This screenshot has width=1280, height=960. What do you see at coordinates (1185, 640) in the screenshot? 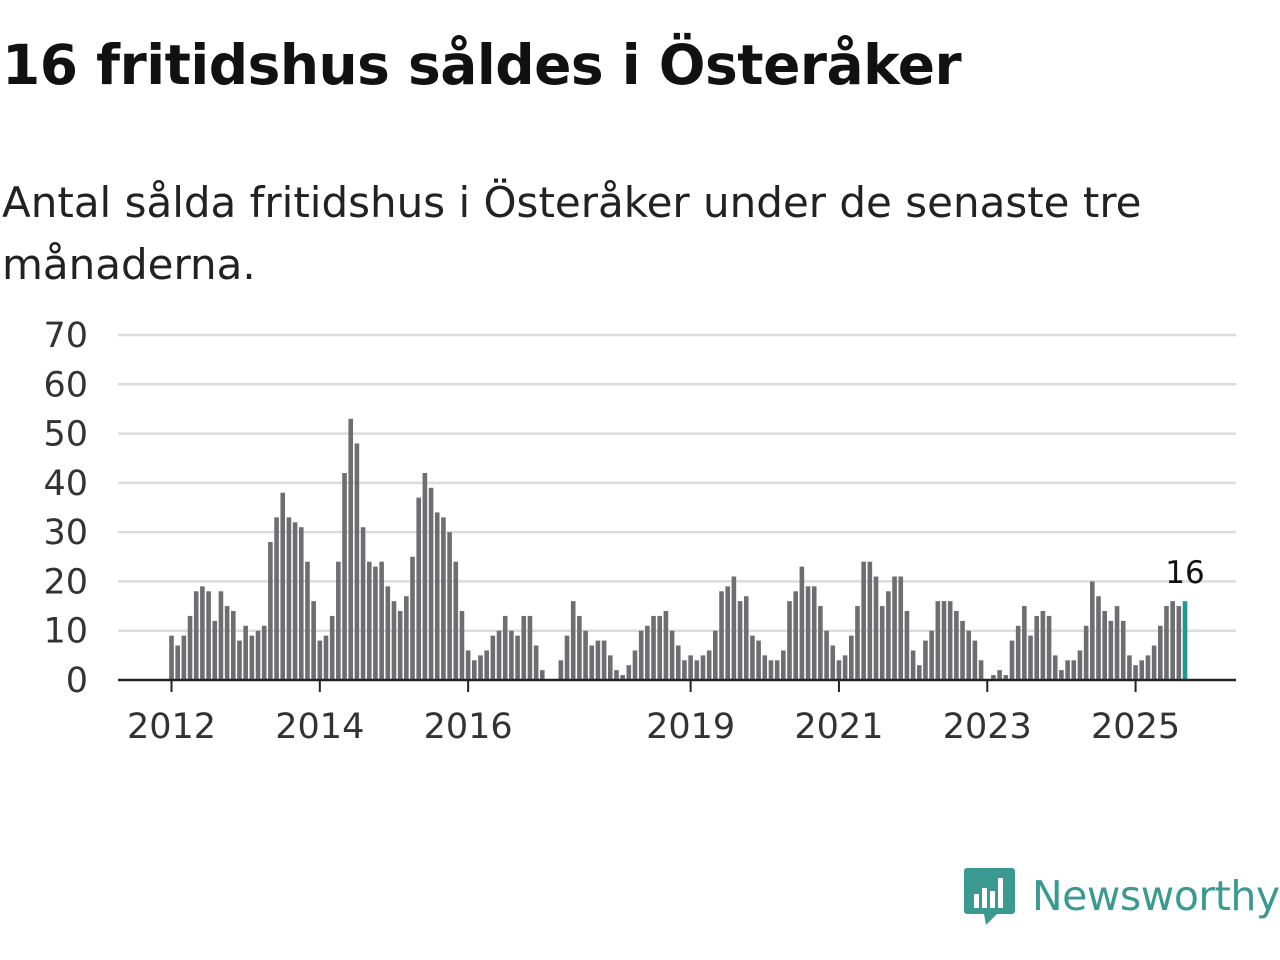
I see `bar-latest` at bounding box center [1185, 640].